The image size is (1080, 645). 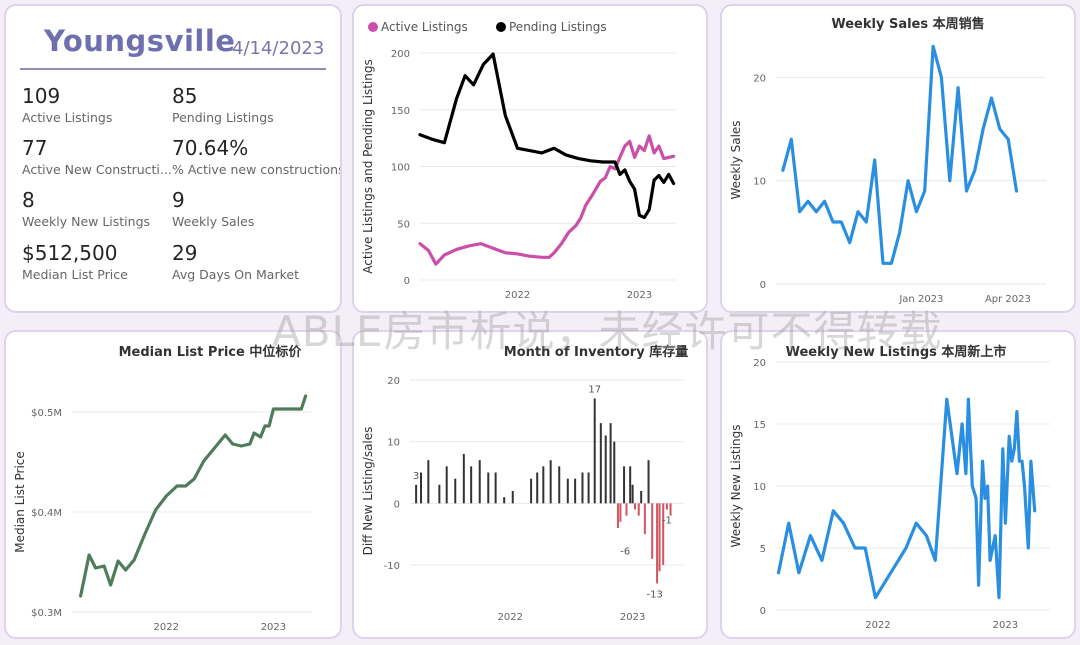 I want to click on data-label: 17, so click(x=594, y=390).